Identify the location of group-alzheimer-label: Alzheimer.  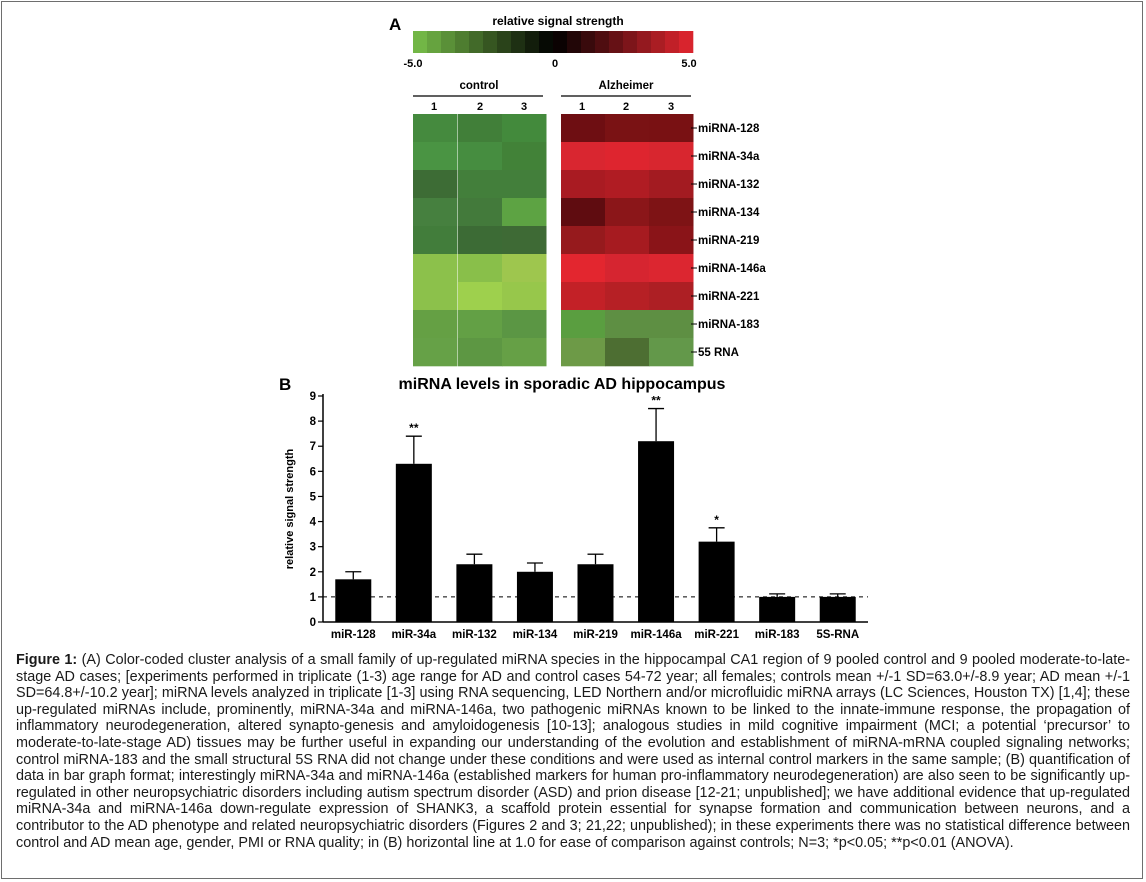
(626, 86).